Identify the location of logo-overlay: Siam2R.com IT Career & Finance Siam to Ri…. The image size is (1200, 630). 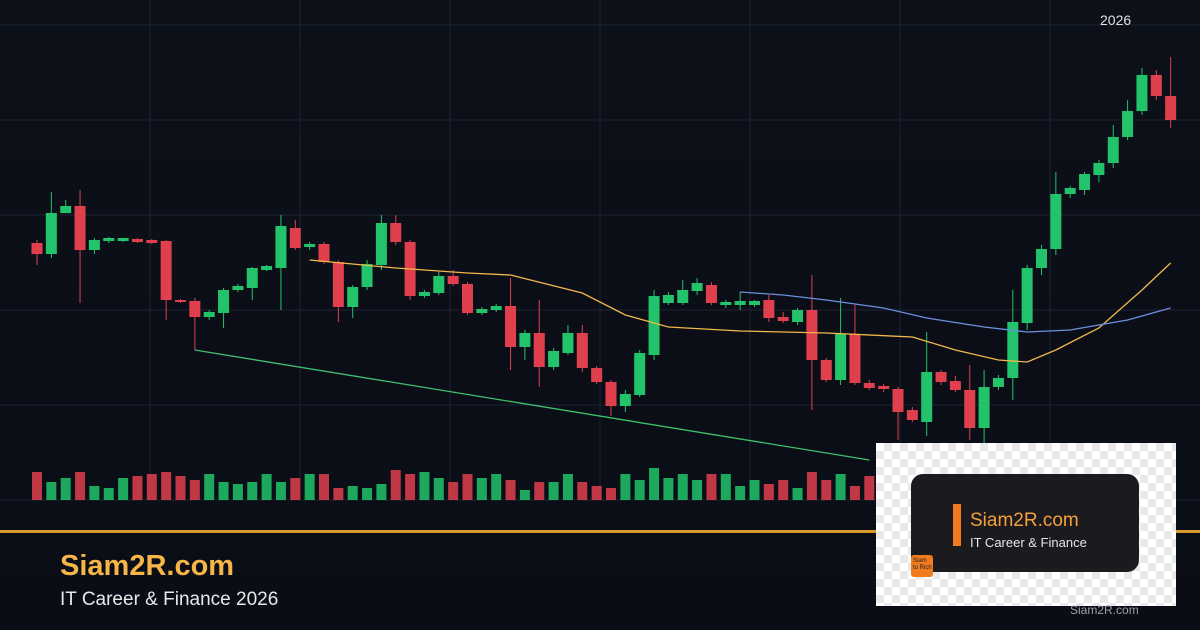
(1026, 524).